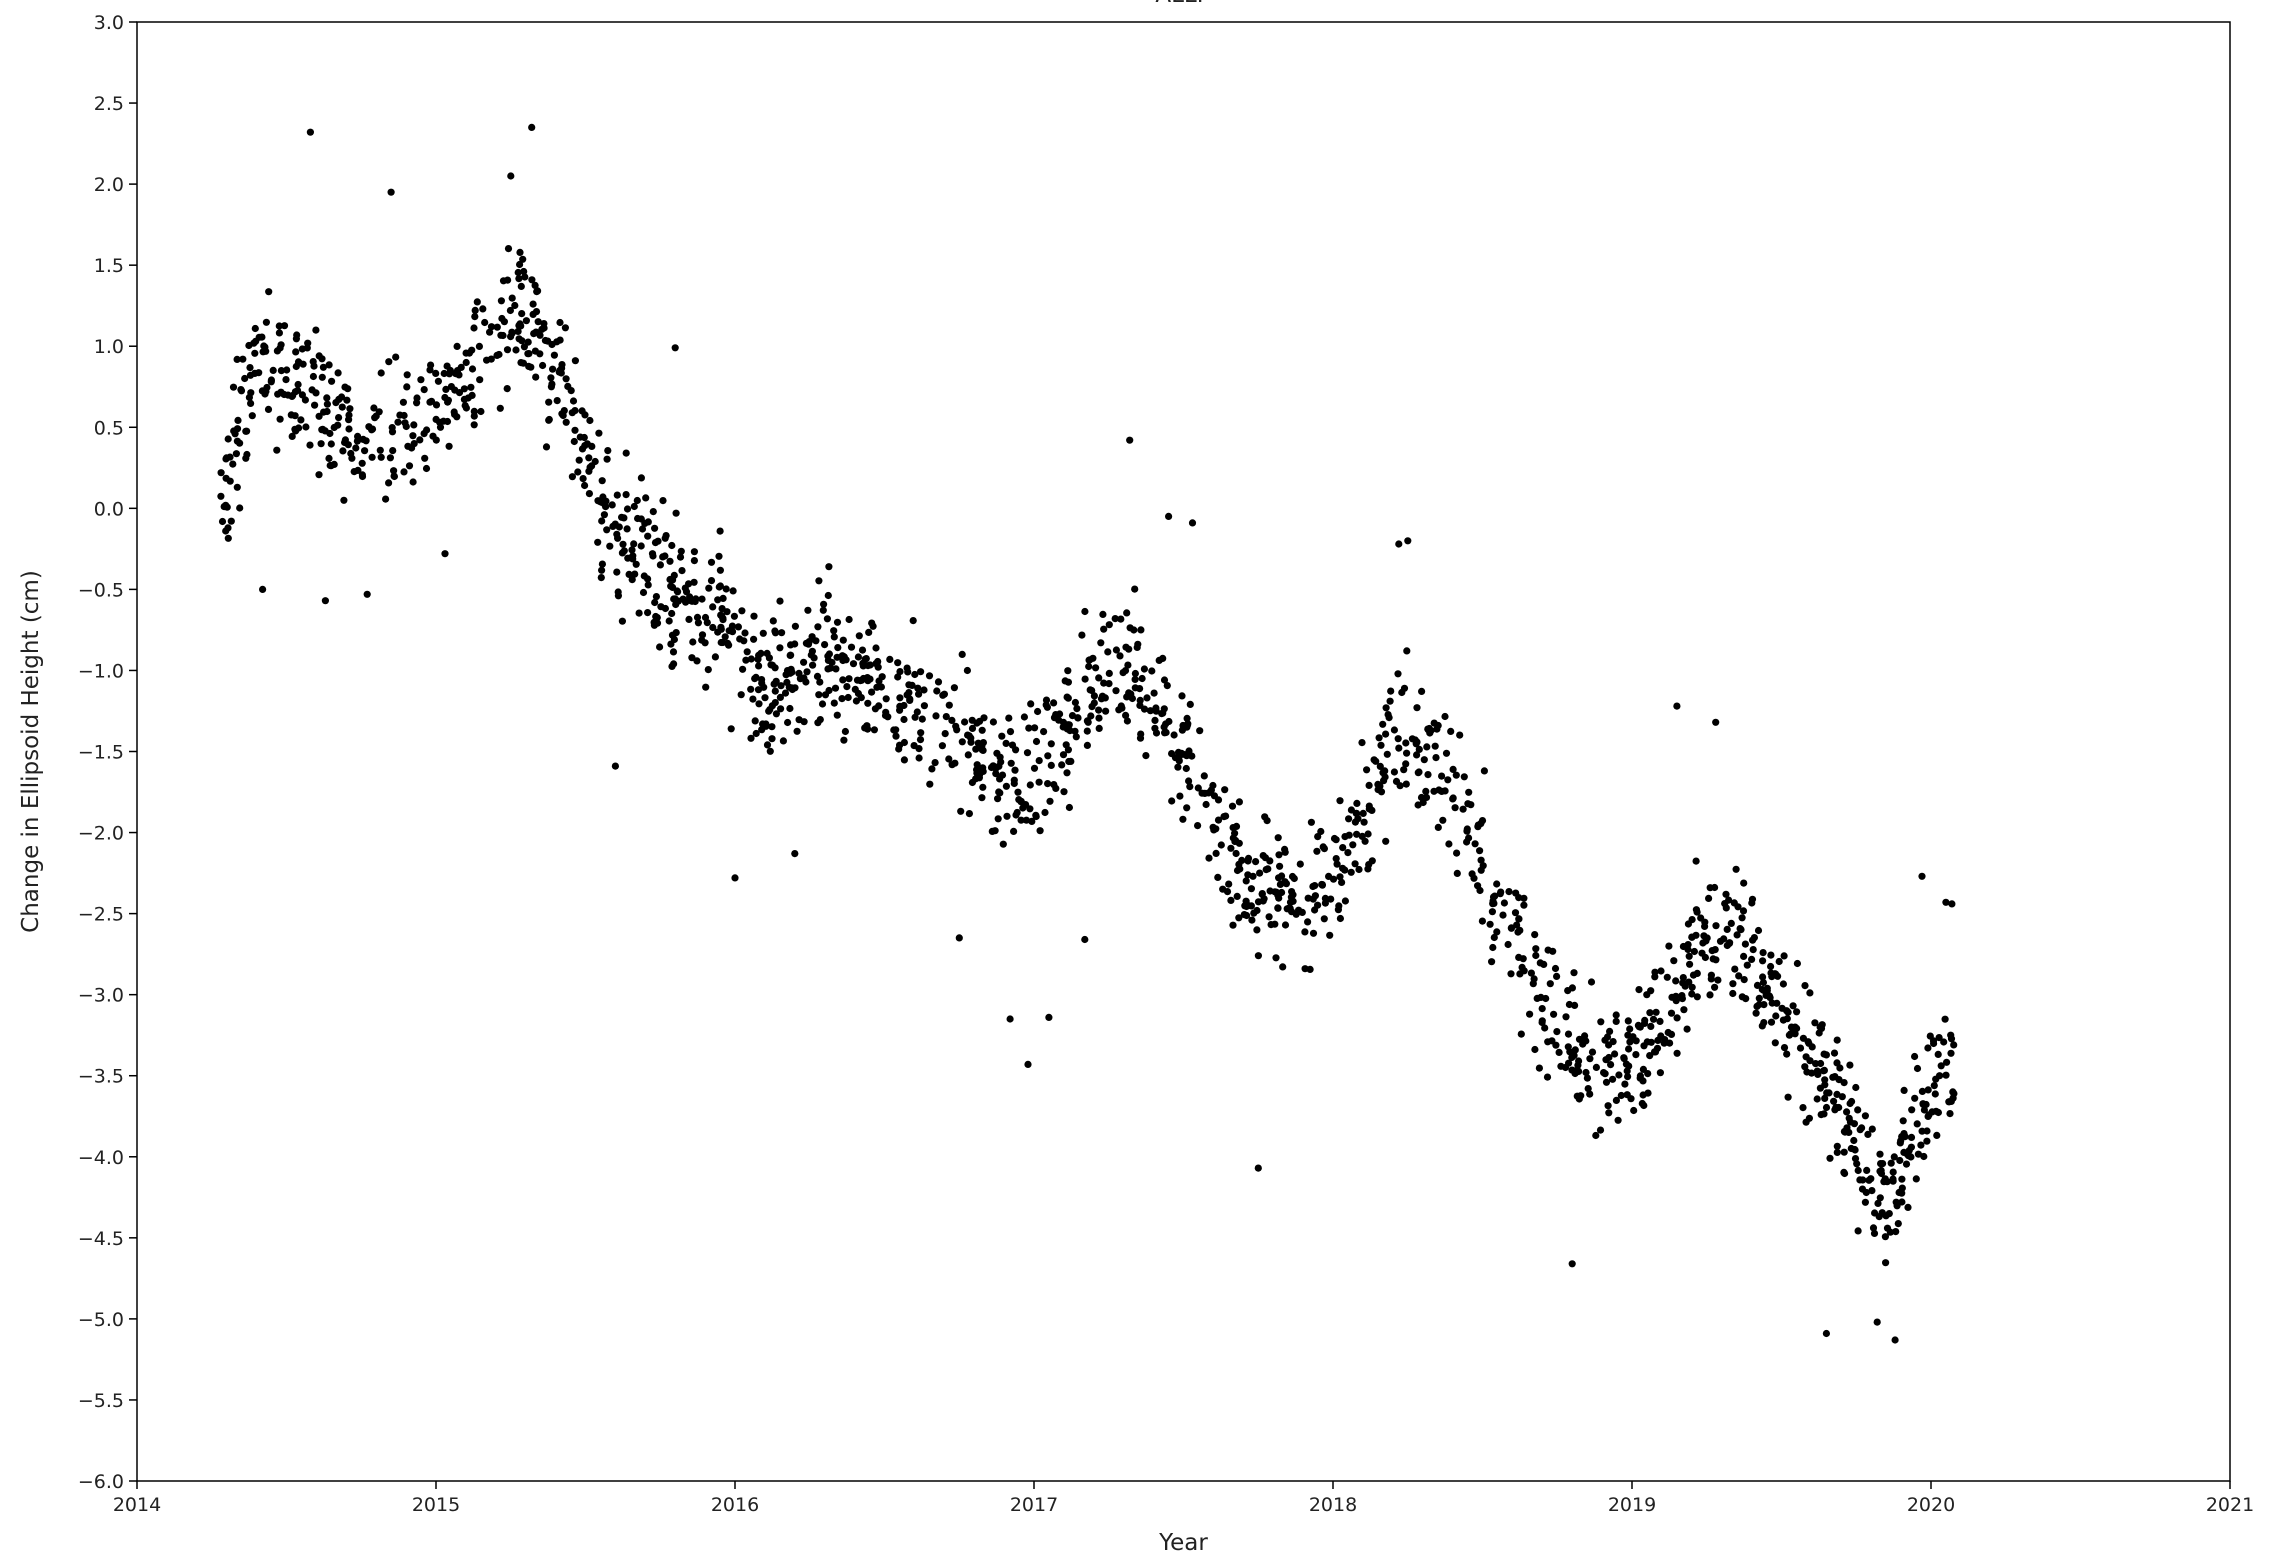 This screenshot has width=2274, height=1560. What do you see at coordinates (109, 266) in the screenshot?
I see `y-tick-label: 1.5` at bounding box center [109, 266].